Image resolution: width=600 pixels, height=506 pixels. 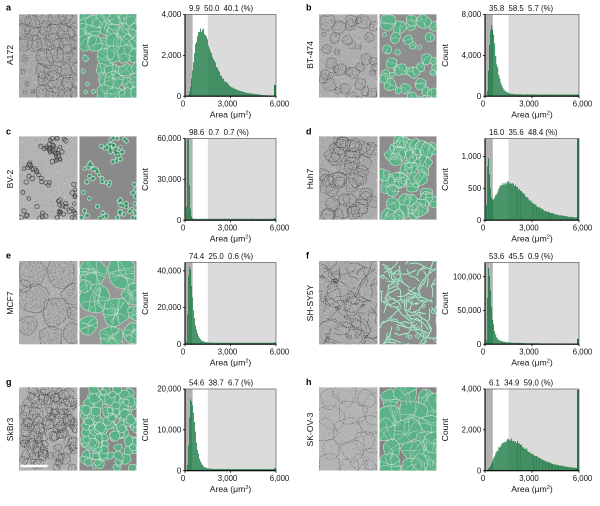 I want to click on svg-text: a, so click(x=9, y=8).